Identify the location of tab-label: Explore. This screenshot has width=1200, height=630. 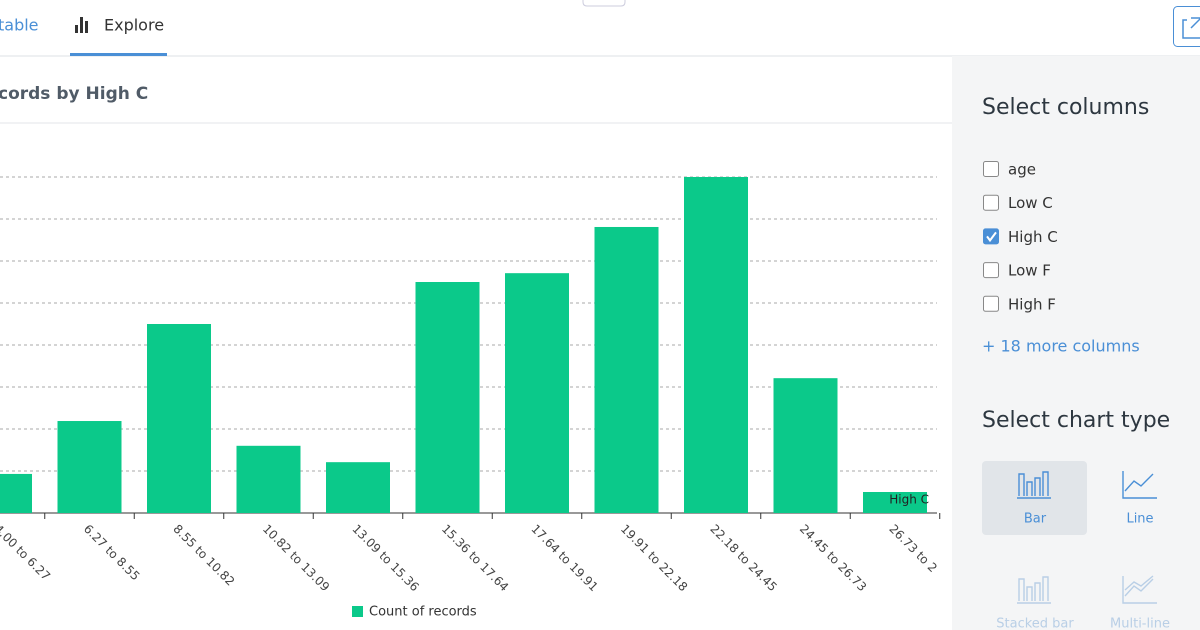
(134, 25).